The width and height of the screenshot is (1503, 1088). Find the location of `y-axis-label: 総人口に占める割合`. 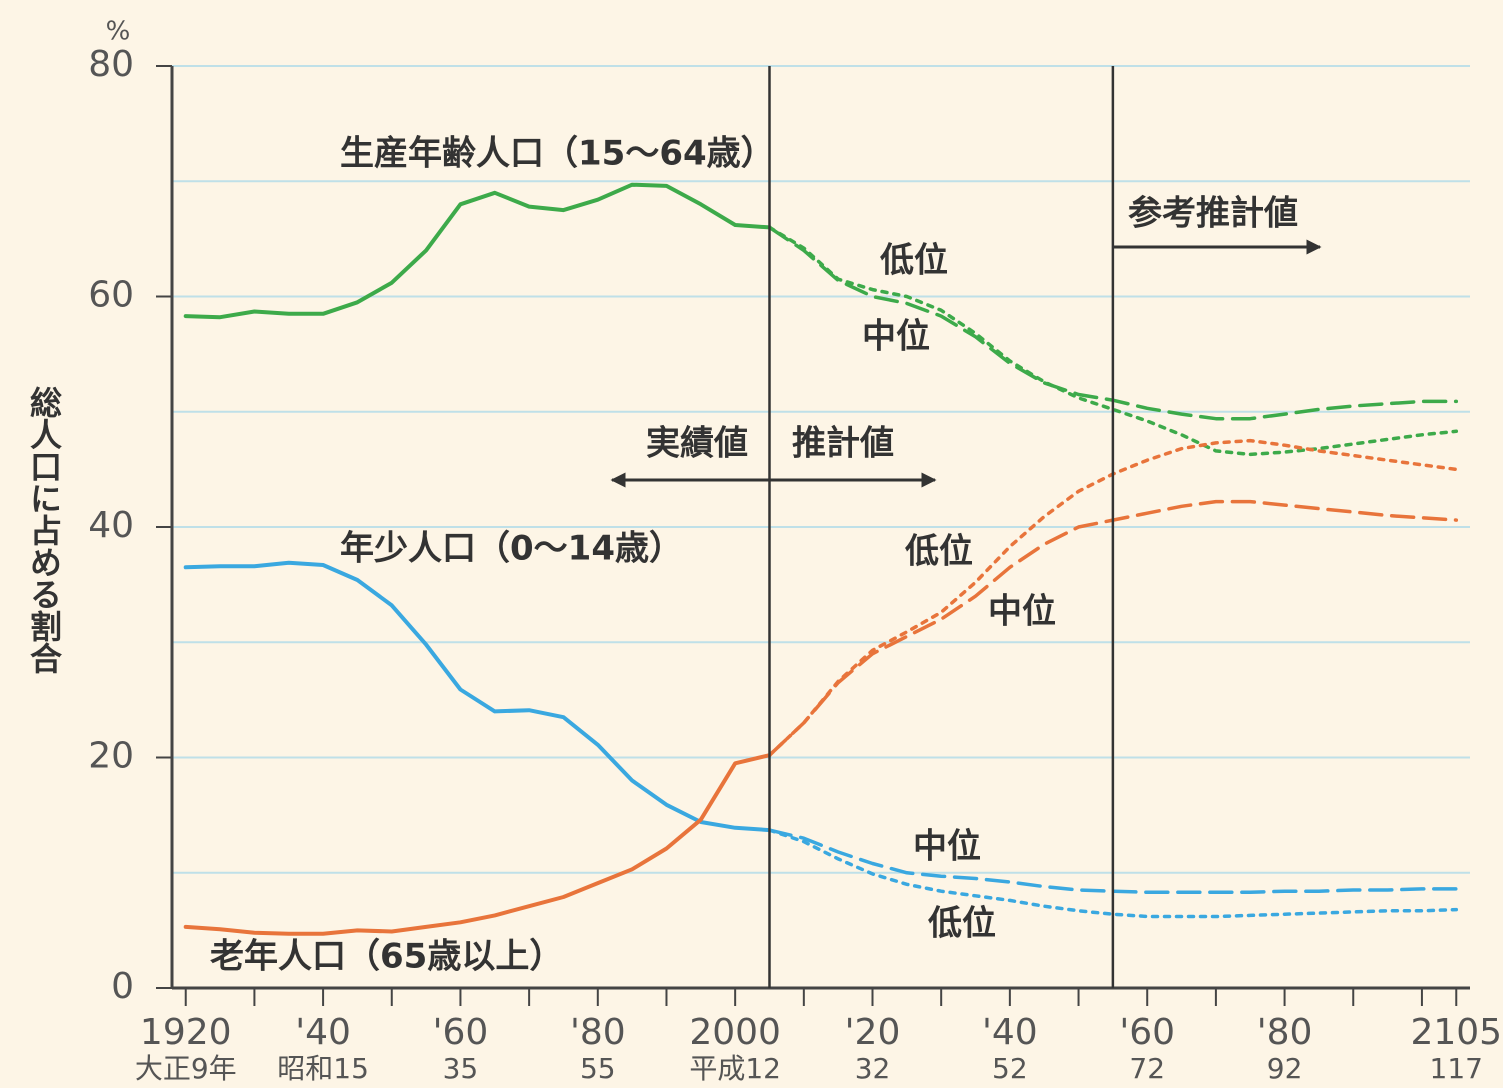

y-axis-label: 総人口に占める割合 is located at coordinates (44, 530).